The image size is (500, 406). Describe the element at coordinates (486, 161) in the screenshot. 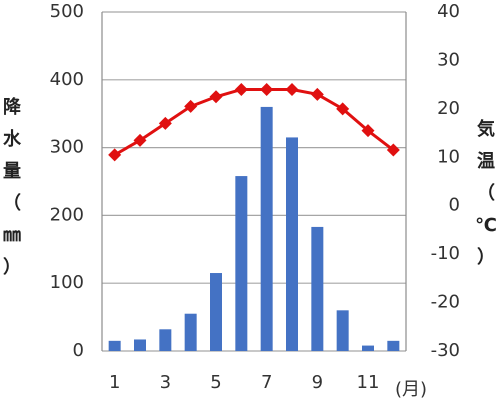

I see `axis-title-char: 温` at that location.